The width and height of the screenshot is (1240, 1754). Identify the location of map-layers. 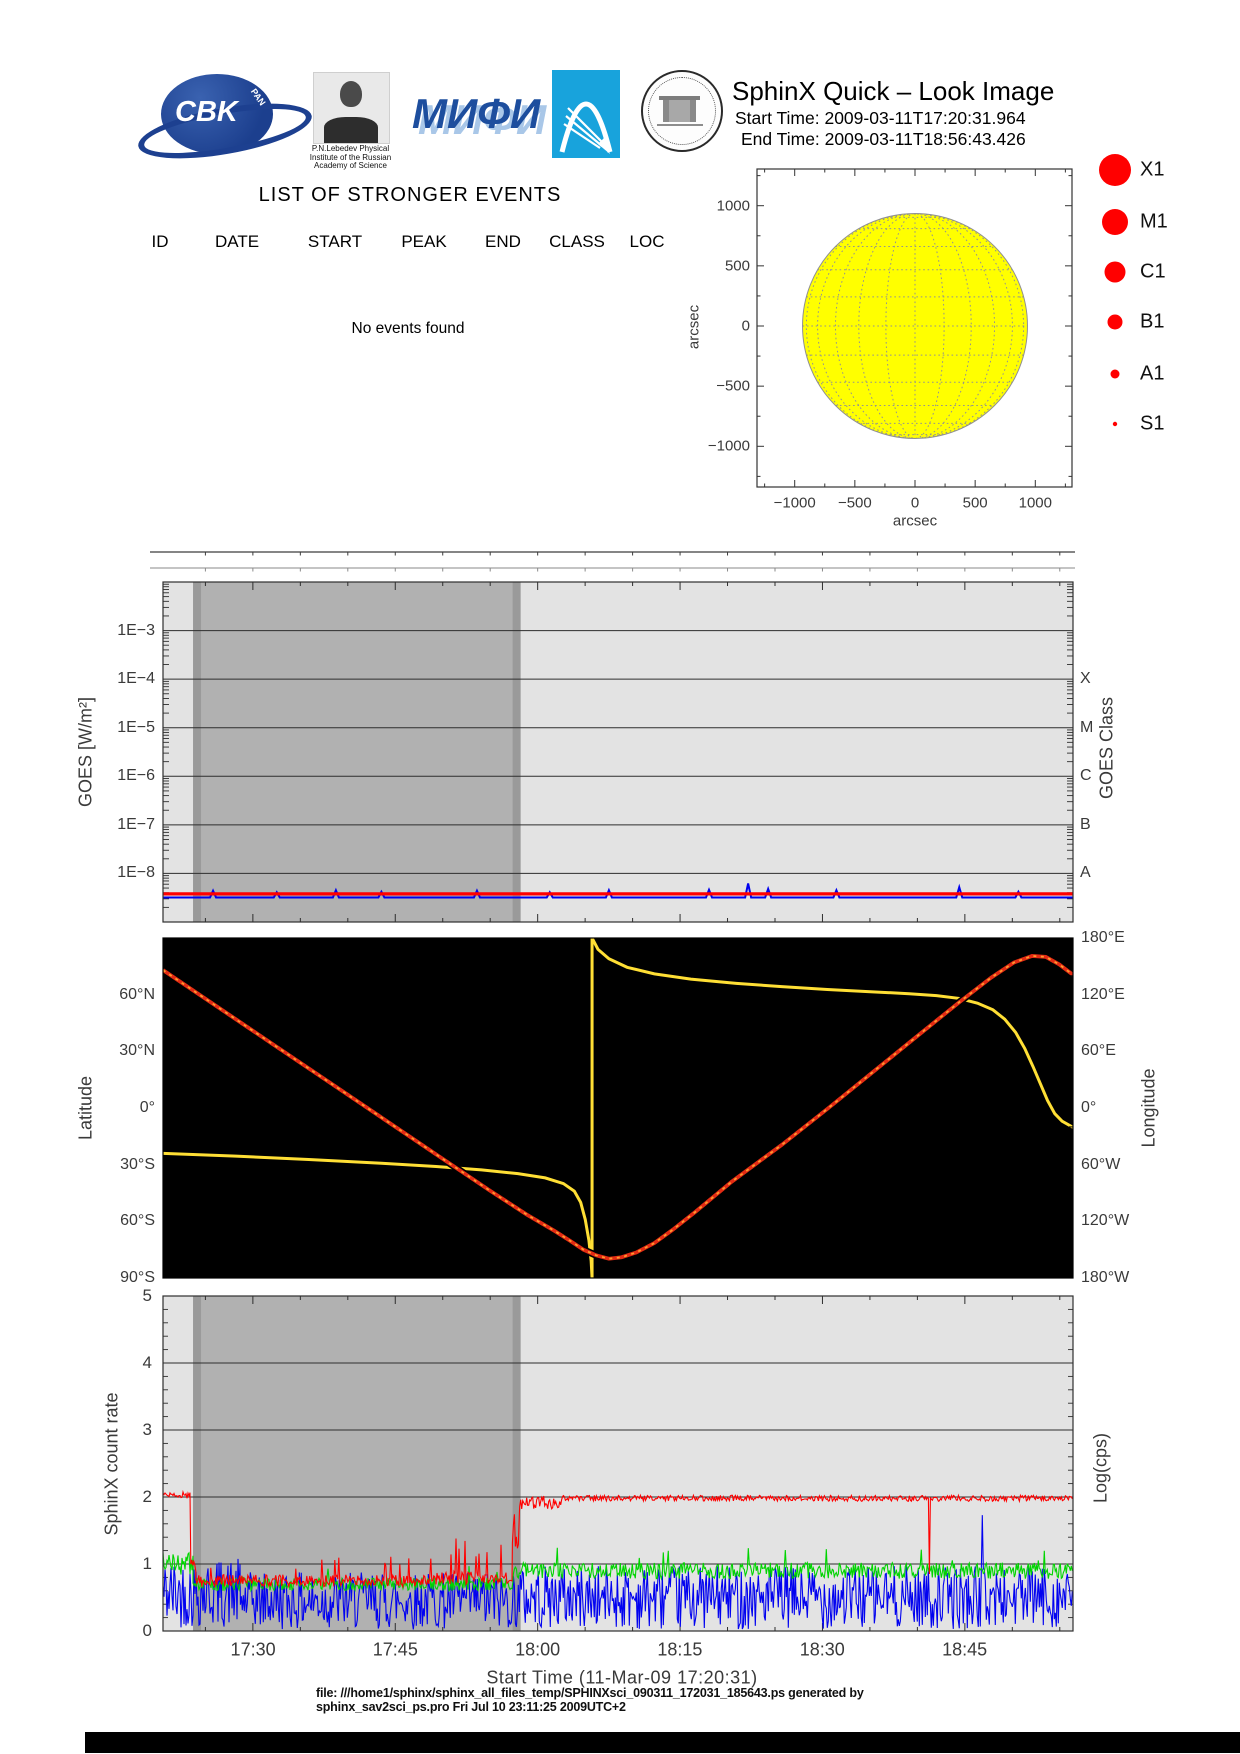
(618, 1108).